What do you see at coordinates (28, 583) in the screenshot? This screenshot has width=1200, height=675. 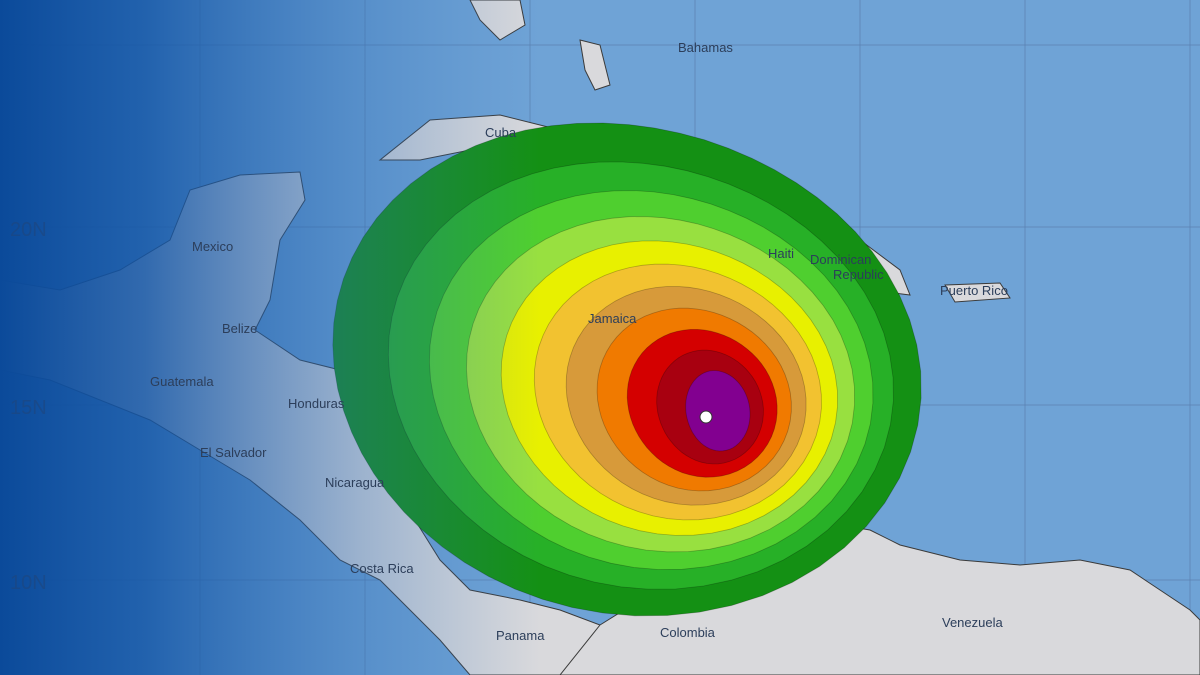 I see `lat-label-10n: 10N` at bounding box center [28, 583].